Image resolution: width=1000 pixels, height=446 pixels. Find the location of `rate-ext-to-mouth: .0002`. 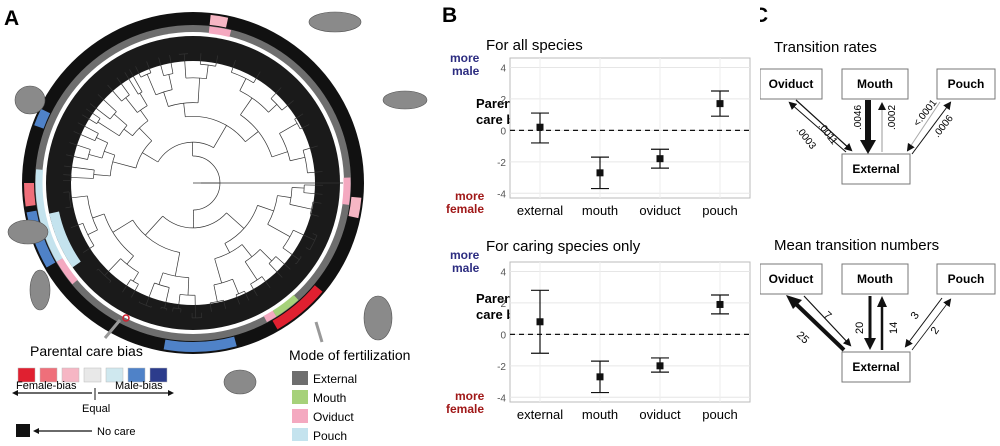

rate-ext-to-mouth: .0002 is located at coordinates (892, 117).